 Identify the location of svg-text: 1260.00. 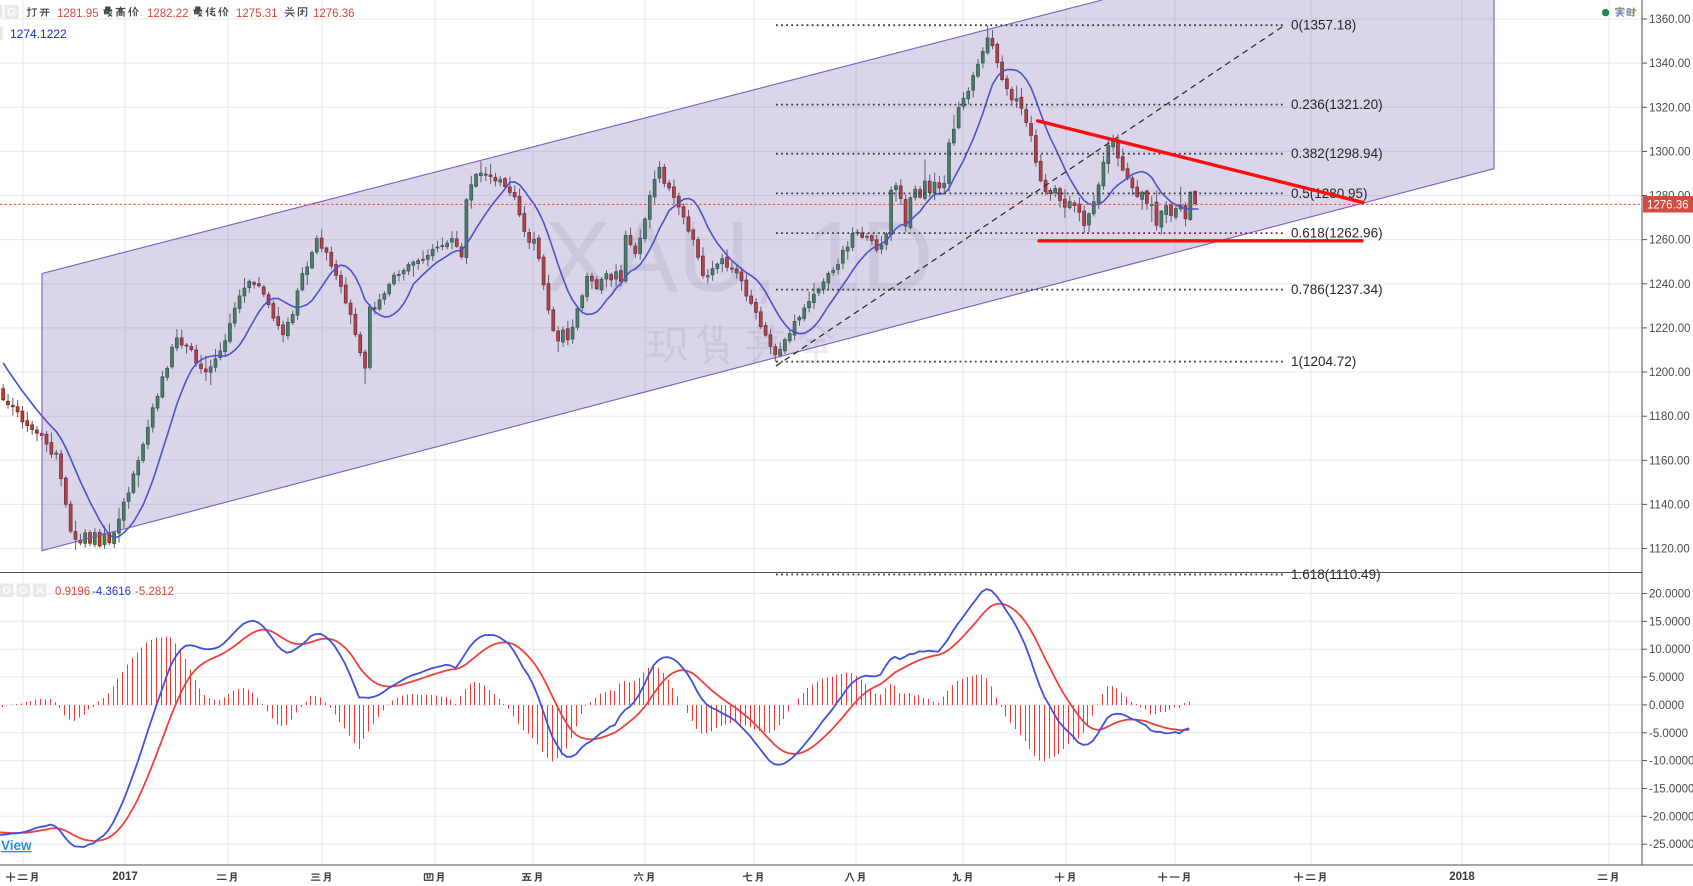
(1670, 241).